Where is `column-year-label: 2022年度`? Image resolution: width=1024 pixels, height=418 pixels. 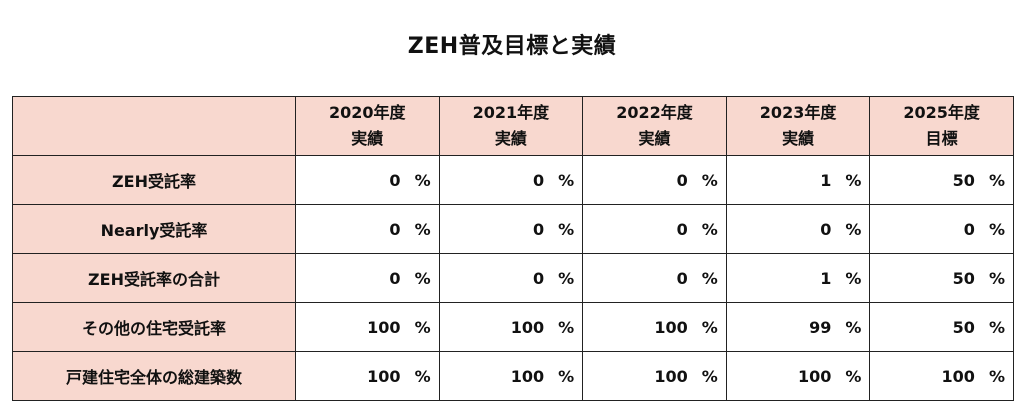 column-year-label: 2022年度 is located at coordinates (654, 112).